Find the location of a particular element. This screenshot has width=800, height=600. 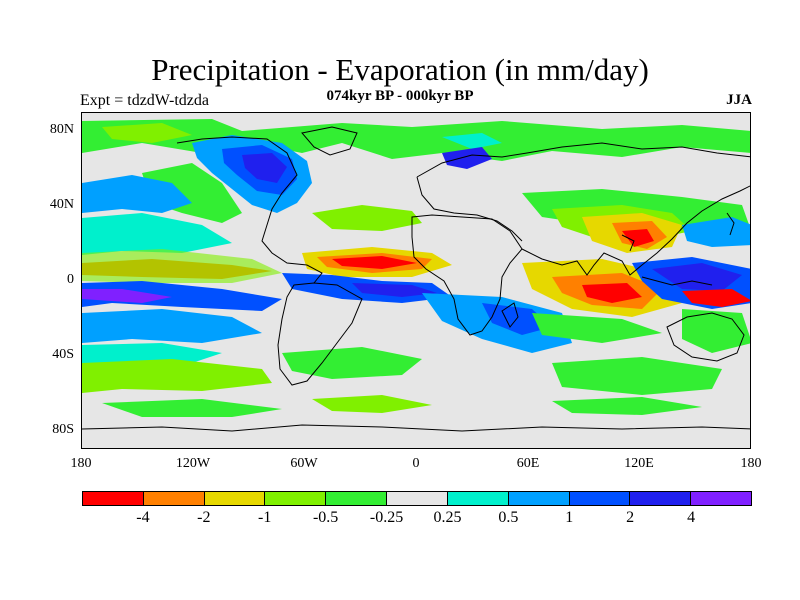

map-region-india-red is located at coordinates (638, 238).